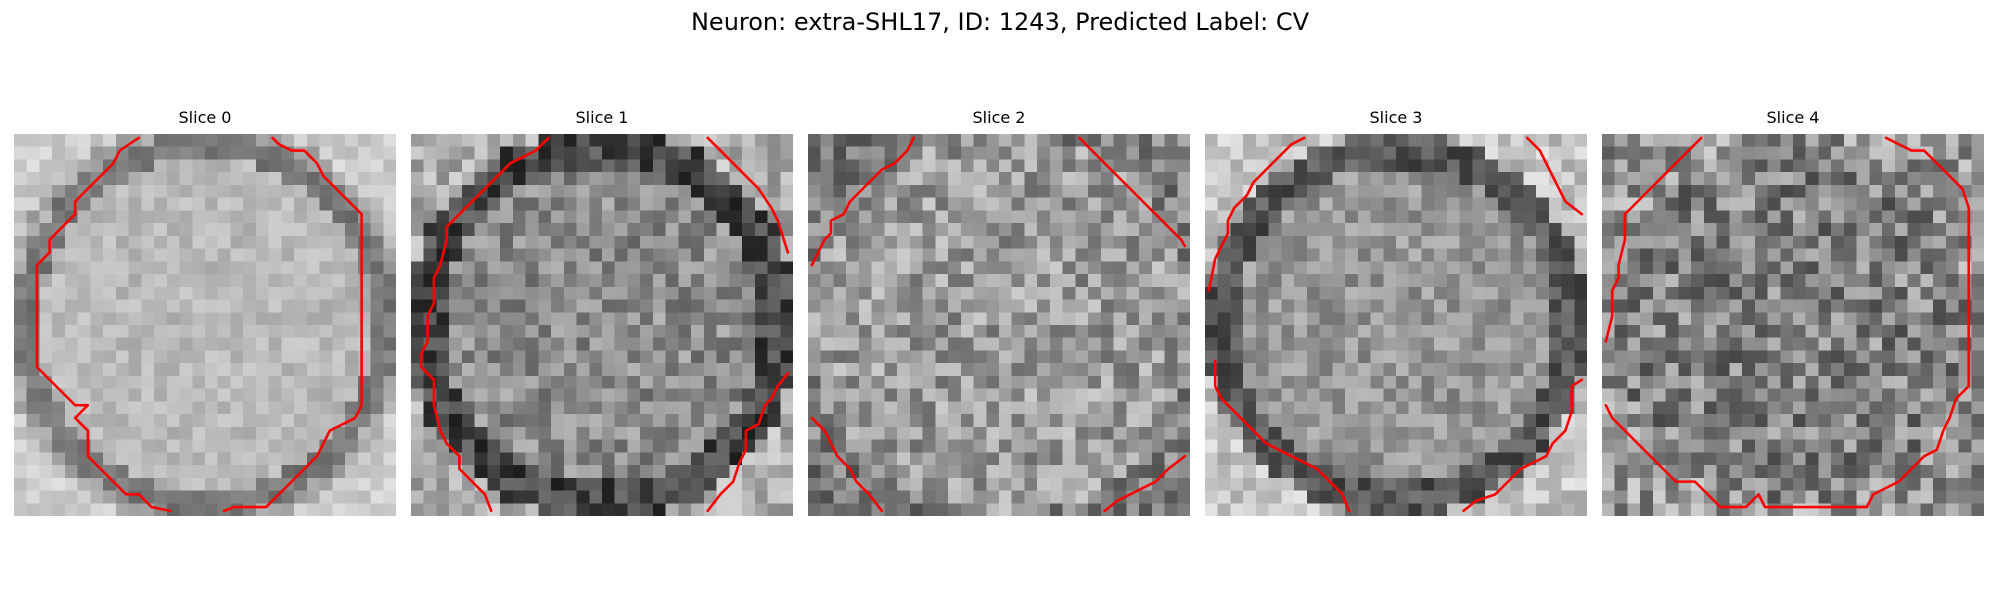 The height and width of the screenshot is (600, 2000). Describe the element at coordinates (1396, 117) in the screenshot. I see `slice-title-3: Slice 3` at that location.